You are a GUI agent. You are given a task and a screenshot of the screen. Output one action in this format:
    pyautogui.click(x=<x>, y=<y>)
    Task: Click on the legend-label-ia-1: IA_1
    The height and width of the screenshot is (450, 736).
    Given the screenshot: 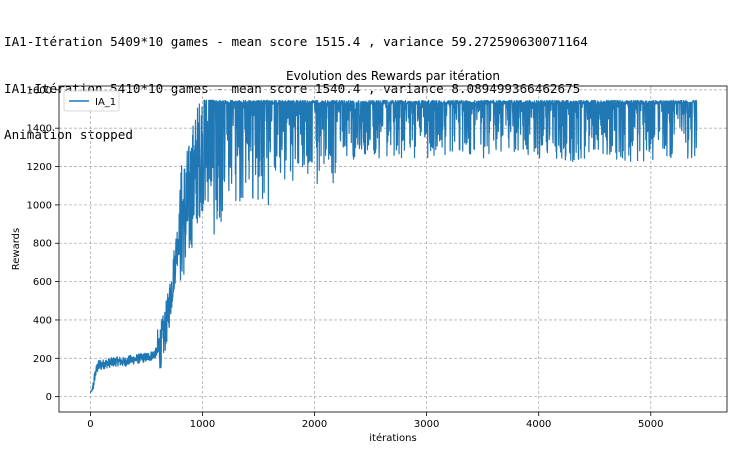 What is the action you would take?
    pyautogui.click(x=105, y=102)
    